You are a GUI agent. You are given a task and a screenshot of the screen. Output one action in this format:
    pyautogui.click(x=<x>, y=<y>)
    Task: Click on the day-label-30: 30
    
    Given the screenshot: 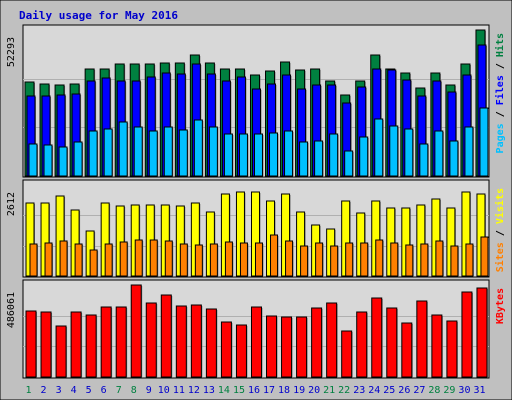 What is the action you would take?
    pyautogui.click(x=464, y=390)
    